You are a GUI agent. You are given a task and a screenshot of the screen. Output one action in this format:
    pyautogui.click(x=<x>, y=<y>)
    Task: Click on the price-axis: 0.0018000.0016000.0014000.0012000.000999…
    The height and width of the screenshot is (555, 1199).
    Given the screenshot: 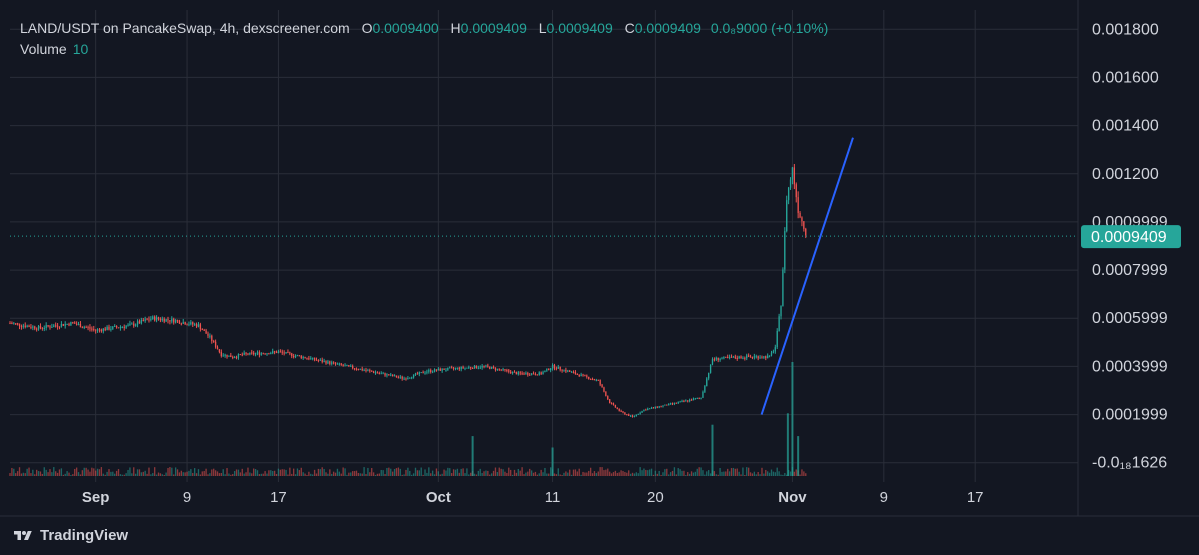 What is the action you would take?
    pyautogui.click(x=1131, y=246)
    